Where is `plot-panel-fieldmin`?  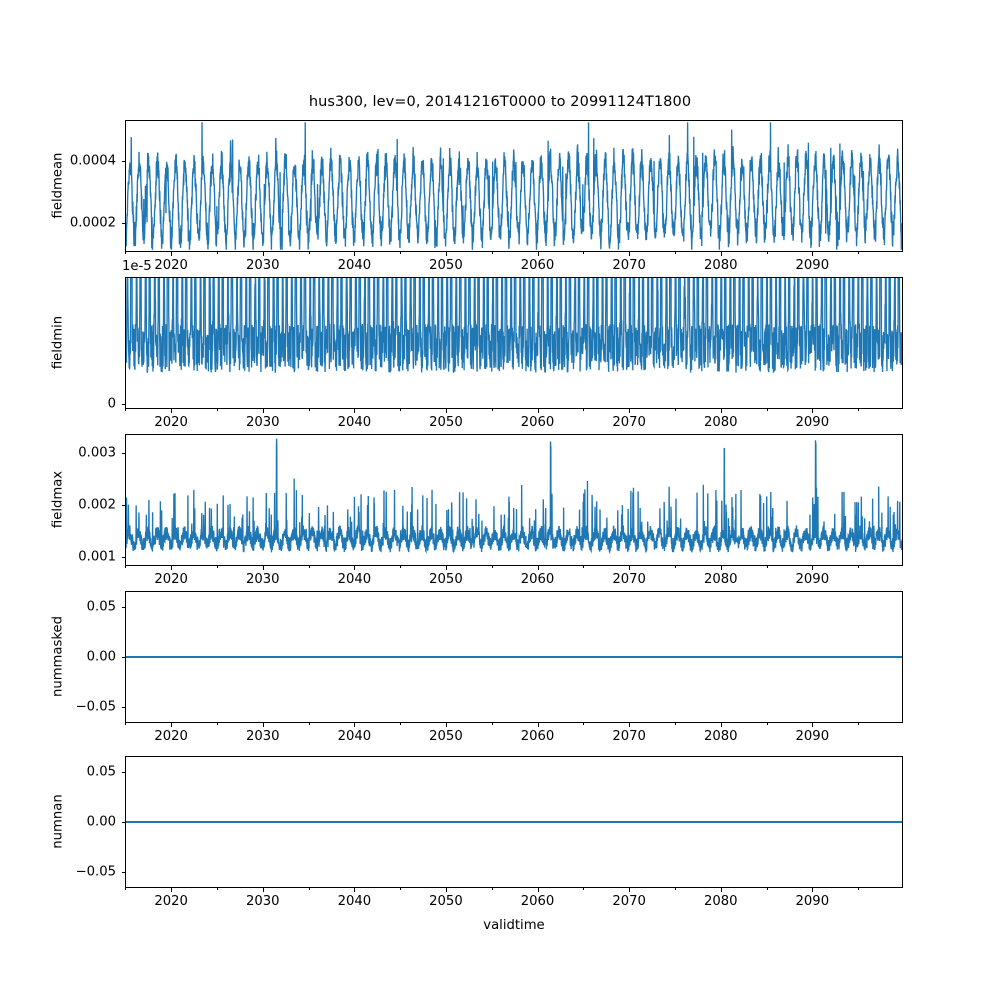 plot-panel-fieldmin is located at coordinates (514, 343).